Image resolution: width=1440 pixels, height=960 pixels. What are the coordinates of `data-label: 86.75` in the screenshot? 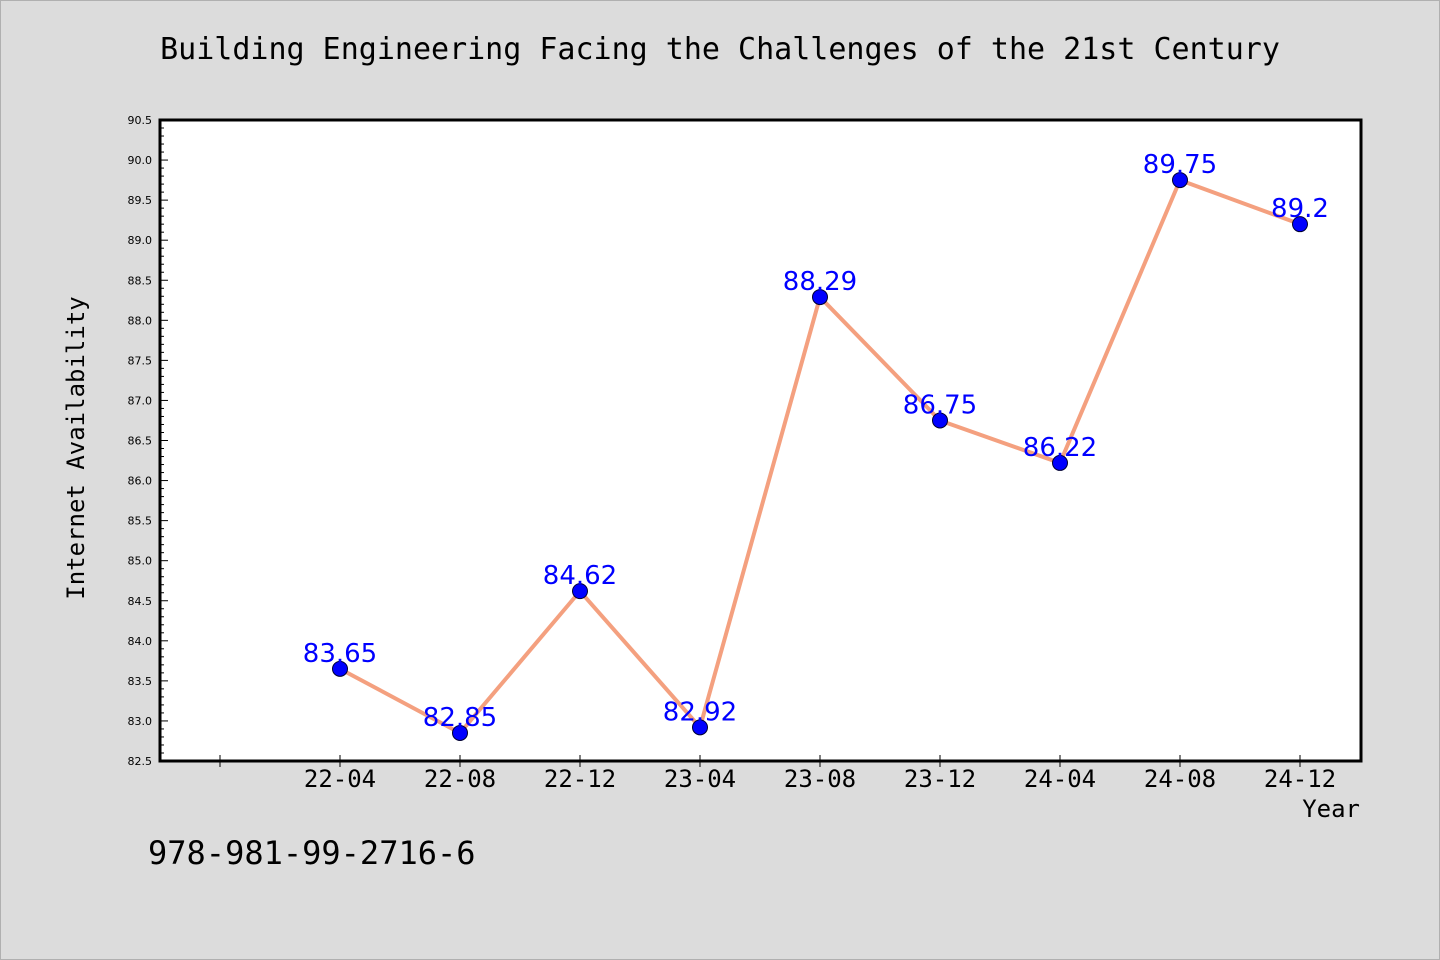 It's located at (940, 405).